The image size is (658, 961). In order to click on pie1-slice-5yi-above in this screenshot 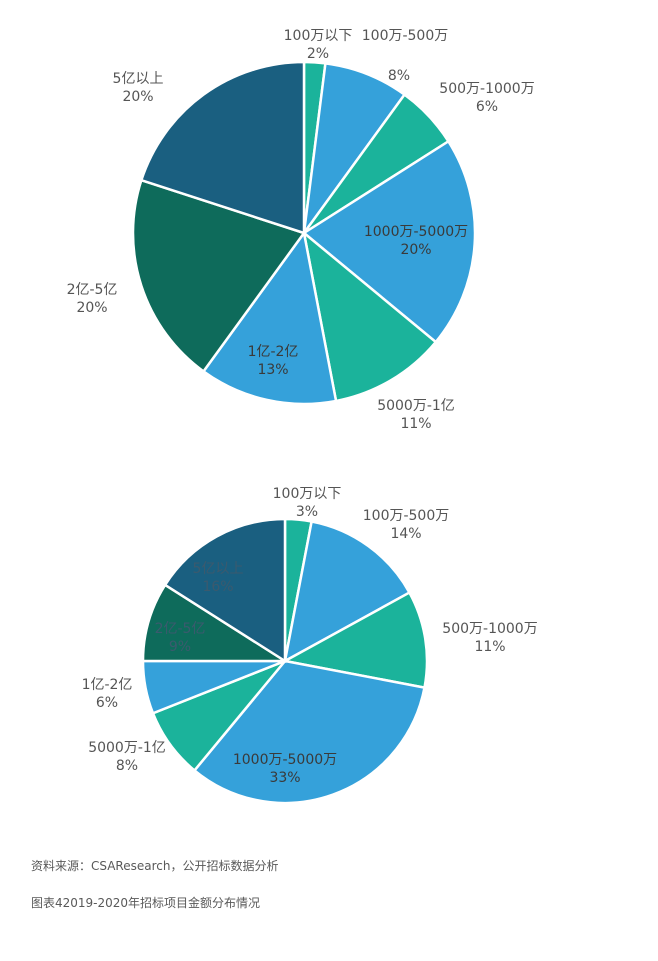, I will do `click(222, 147)`.